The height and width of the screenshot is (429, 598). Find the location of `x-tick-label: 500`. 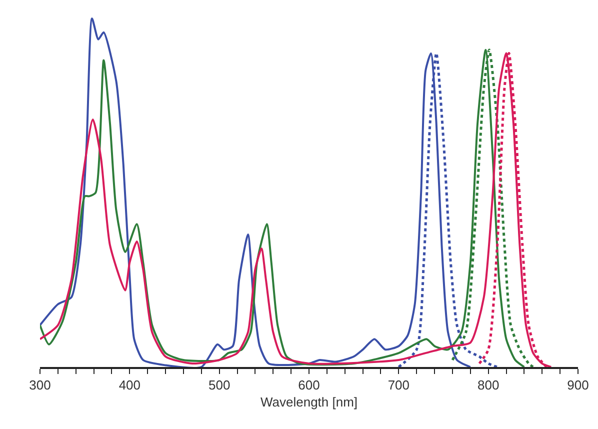

x-tick-label: 500 is located at coordinates (219, 384).